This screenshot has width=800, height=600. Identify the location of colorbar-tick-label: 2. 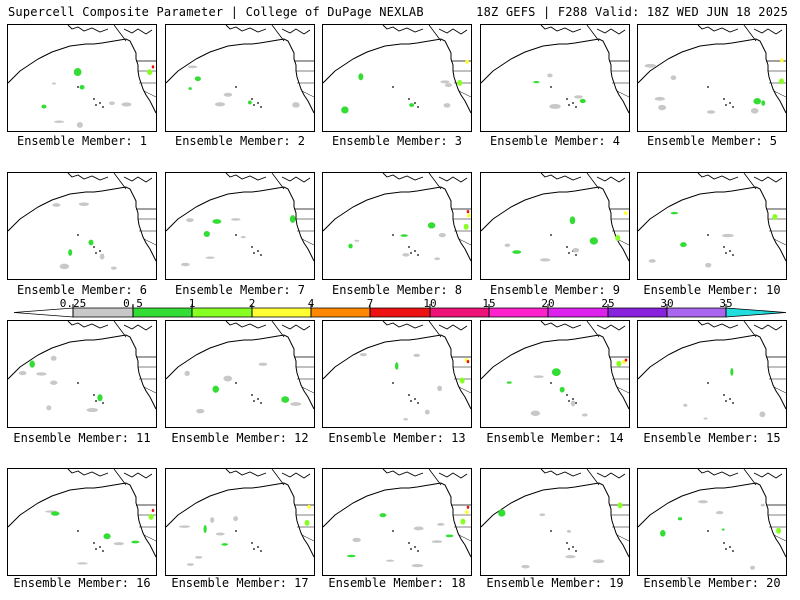
(252, 303).